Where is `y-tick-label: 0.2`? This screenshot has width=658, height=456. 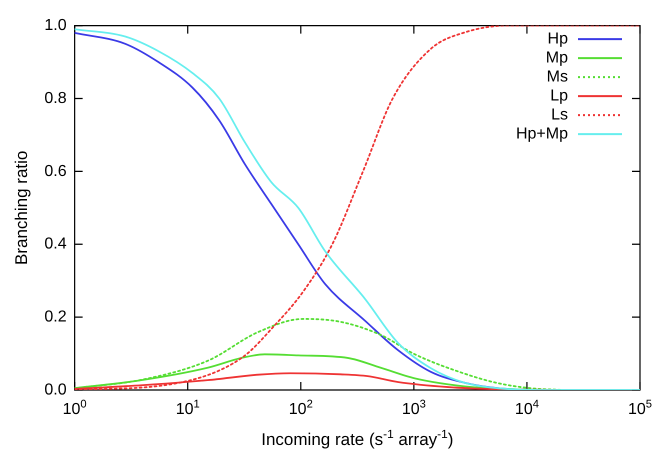 y-tick-label: 0.2 is located at coordinates (55, 317).